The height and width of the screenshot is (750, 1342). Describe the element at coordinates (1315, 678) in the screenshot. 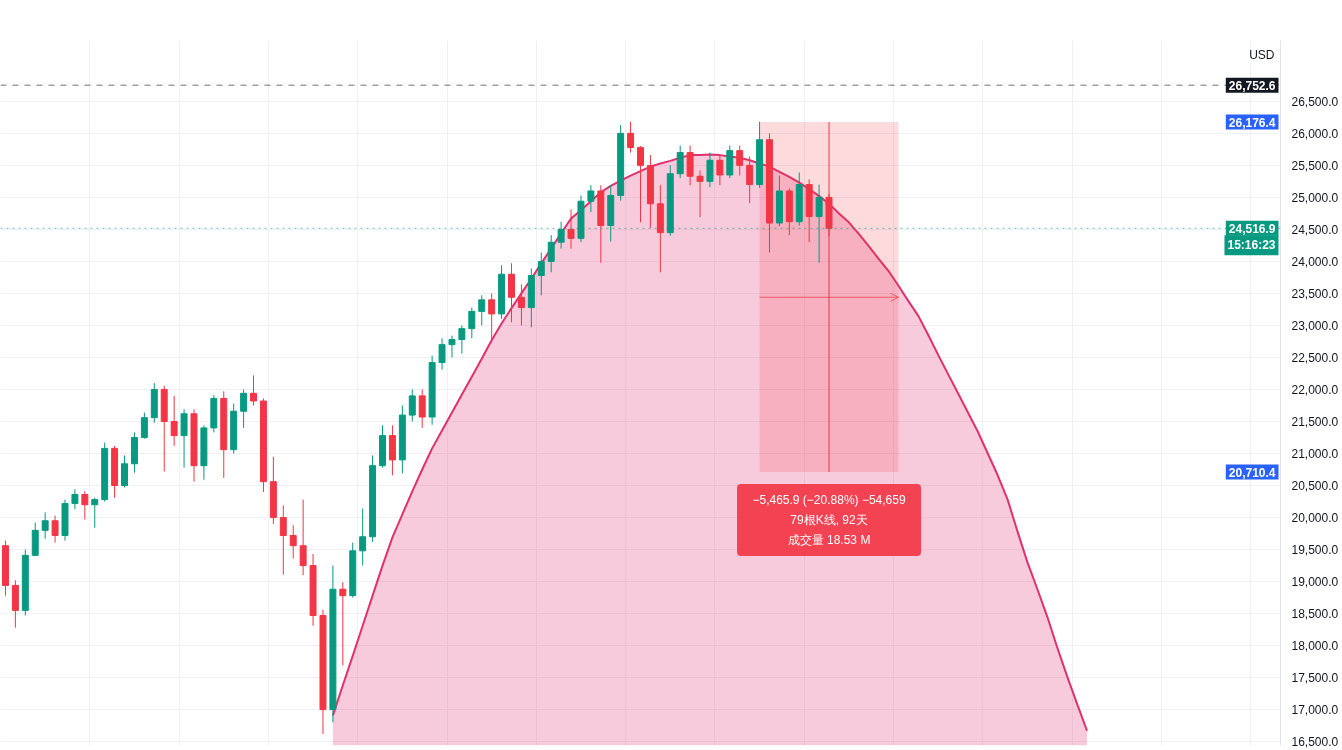

I see `y-tick-label: 17,500.0` at that location.